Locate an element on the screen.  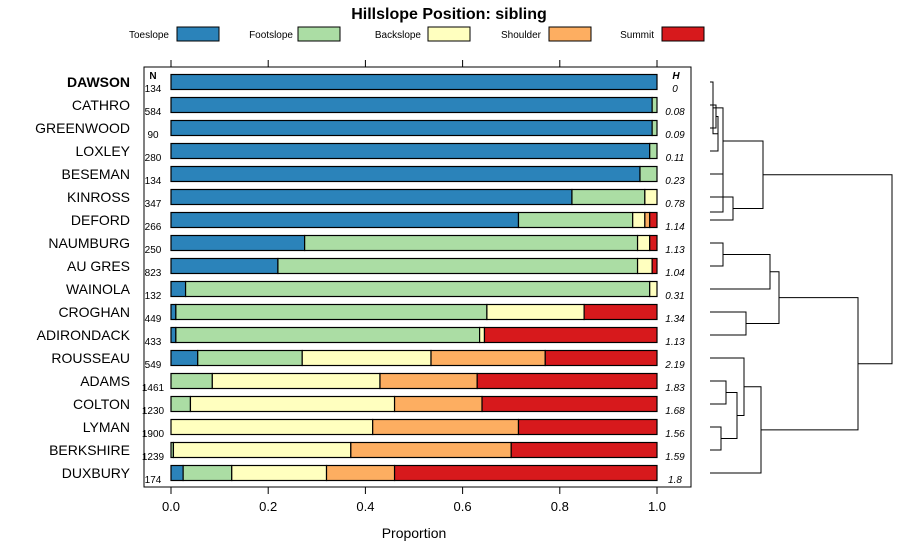
bar-lyman-summit is located at coordinates (587, 427).